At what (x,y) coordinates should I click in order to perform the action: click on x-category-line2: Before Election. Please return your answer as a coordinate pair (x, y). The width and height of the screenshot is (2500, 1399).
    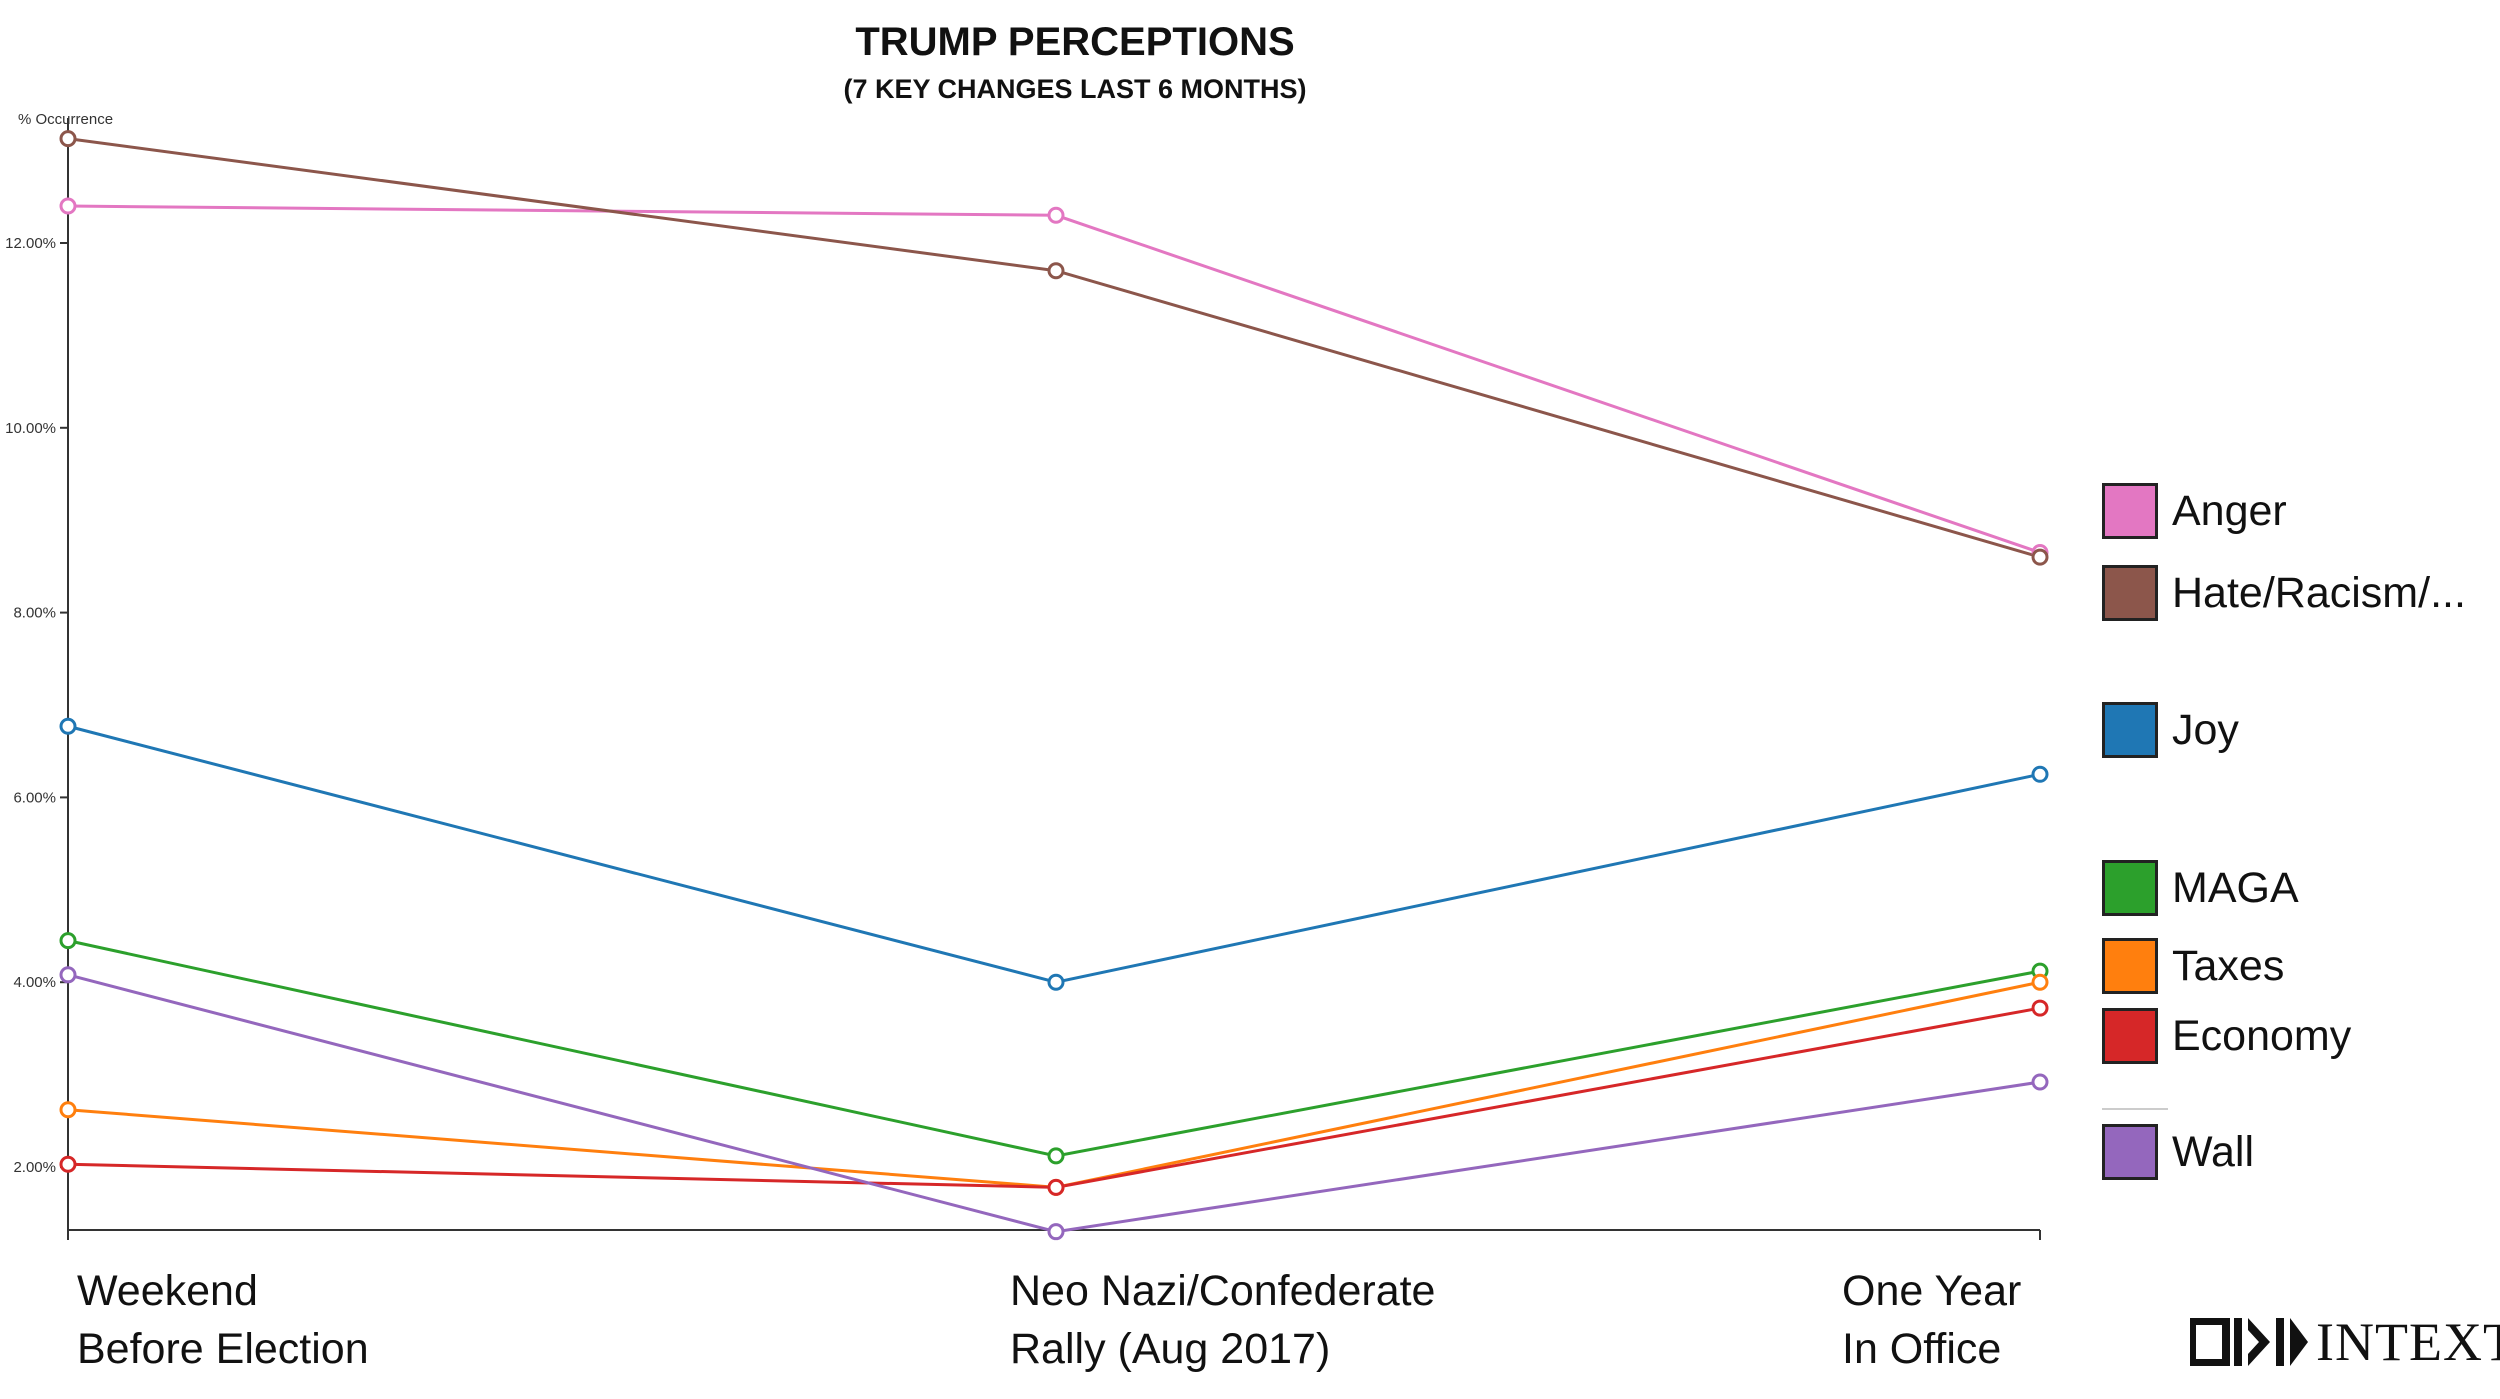
    Looking at the image, I should click on (223, 1349).